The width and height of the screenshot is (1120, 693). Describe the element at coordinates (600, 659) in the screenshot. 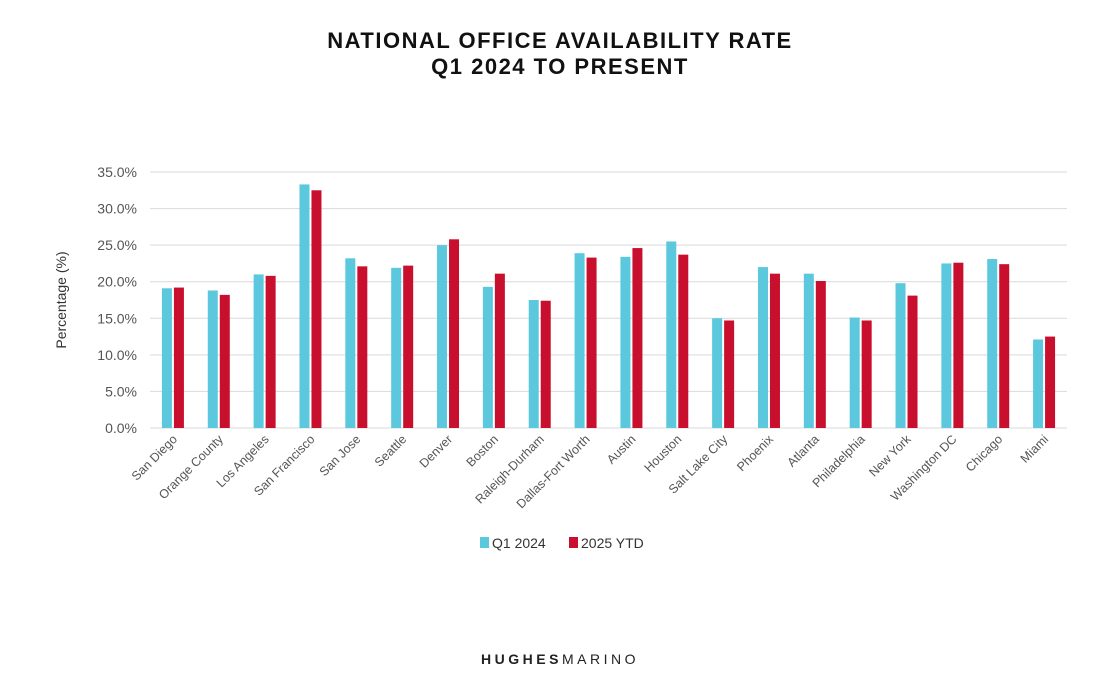

I see `brand-name-light: MARINO` at that location.